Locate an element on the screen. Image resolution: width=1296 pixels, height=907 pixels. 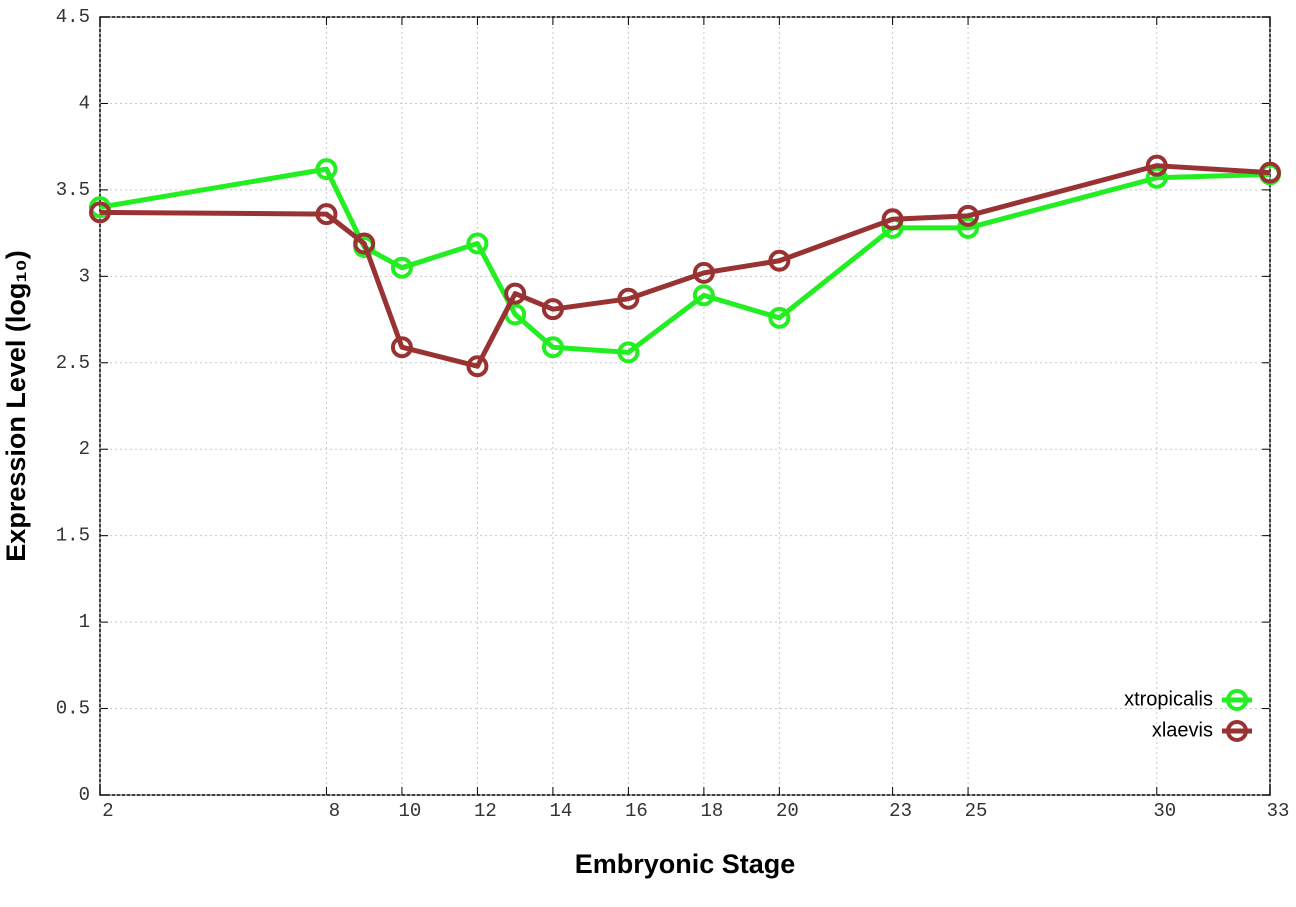
legend-label: xtropicalis is located at coordinates (1168, 699).